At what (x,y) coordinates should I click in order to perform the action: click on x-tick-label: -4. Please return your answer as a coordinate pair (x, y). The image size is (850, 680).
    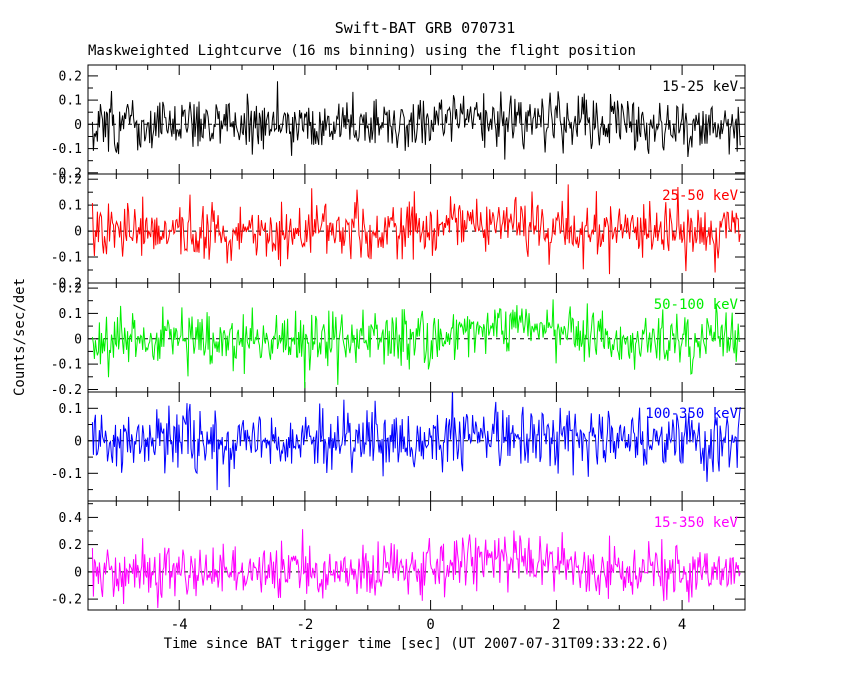
    Looking at the image, I should click on (179, 625).